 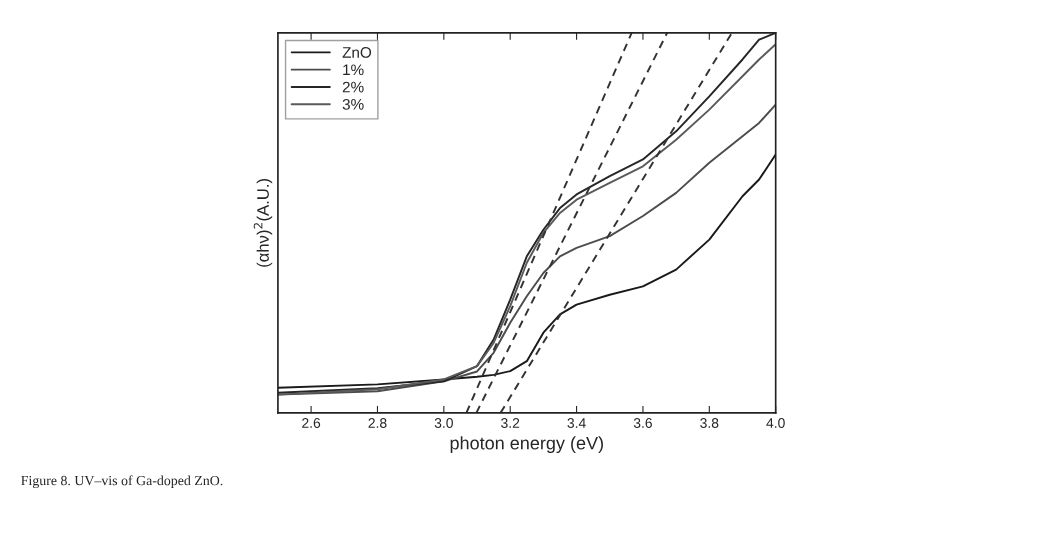 What do you see at coordinates (353, 87) in the screenshot?
I see `legend-label: 2%` at bounding box center [353, 87].